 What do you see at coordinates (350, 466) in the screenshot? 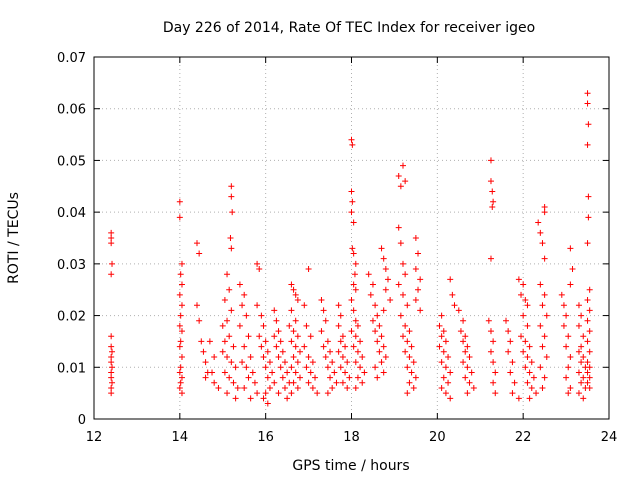
I see `x-axis-title: GPS time / hours` at bounding box center [350, 466].